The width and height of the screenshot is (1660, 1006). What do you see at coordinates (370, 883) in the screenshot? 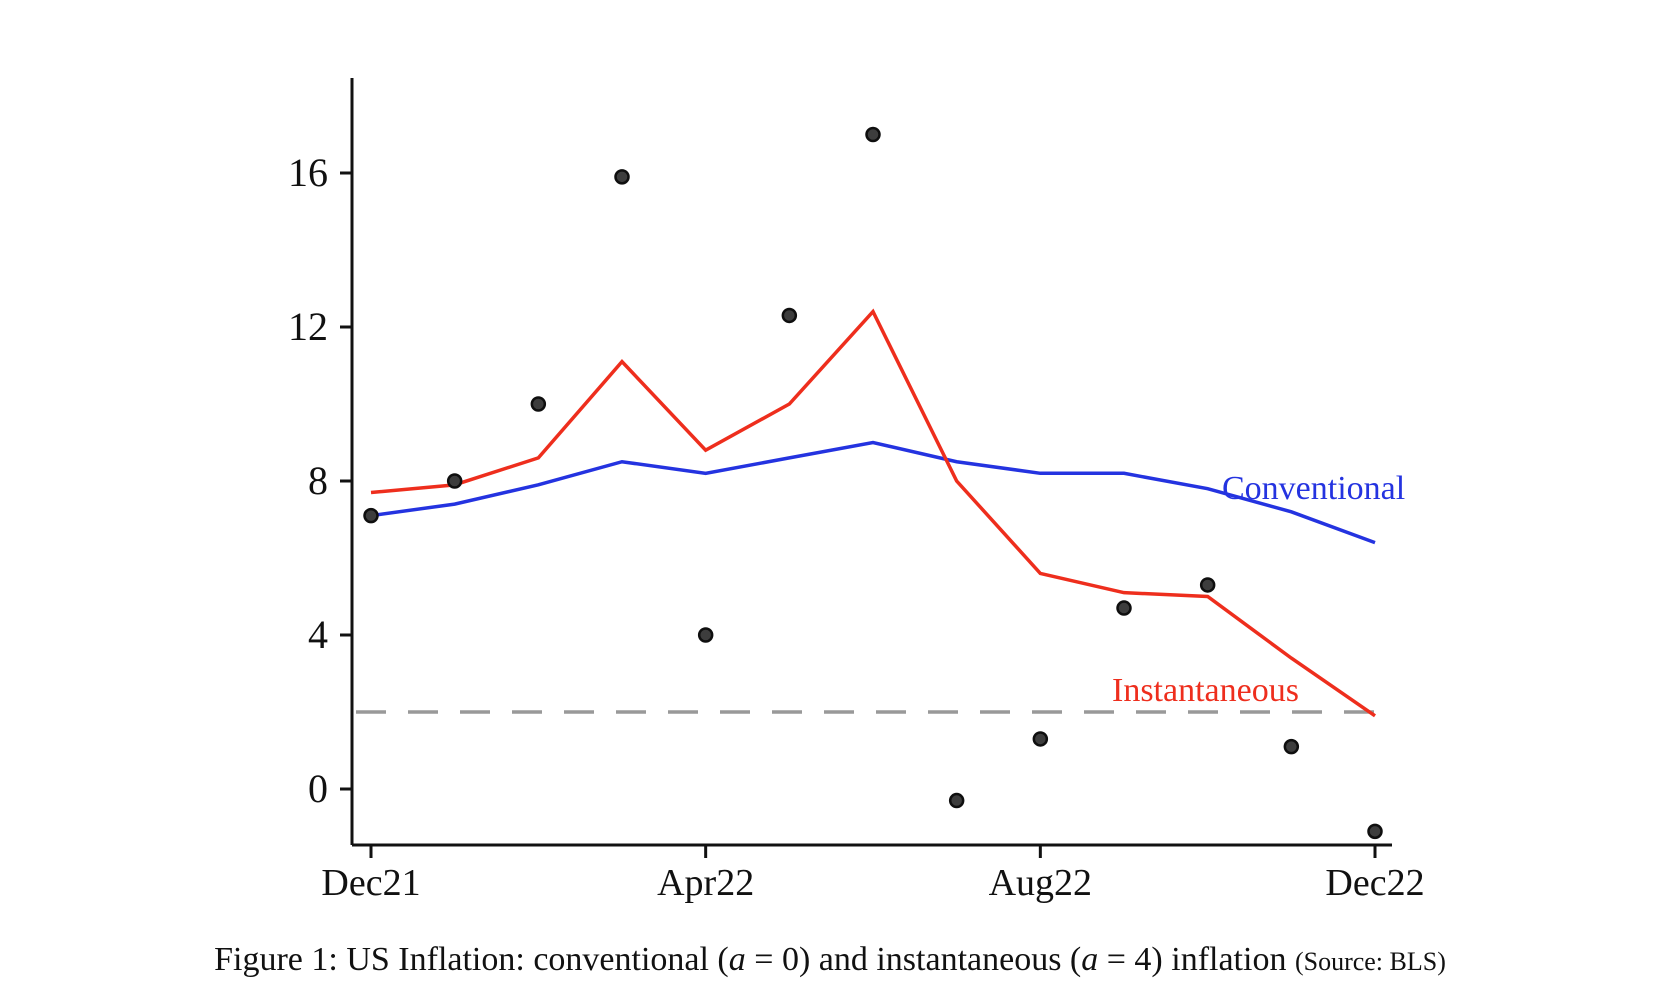
I see `x-tick-label: Dec21` at bounding box center [370, 883].